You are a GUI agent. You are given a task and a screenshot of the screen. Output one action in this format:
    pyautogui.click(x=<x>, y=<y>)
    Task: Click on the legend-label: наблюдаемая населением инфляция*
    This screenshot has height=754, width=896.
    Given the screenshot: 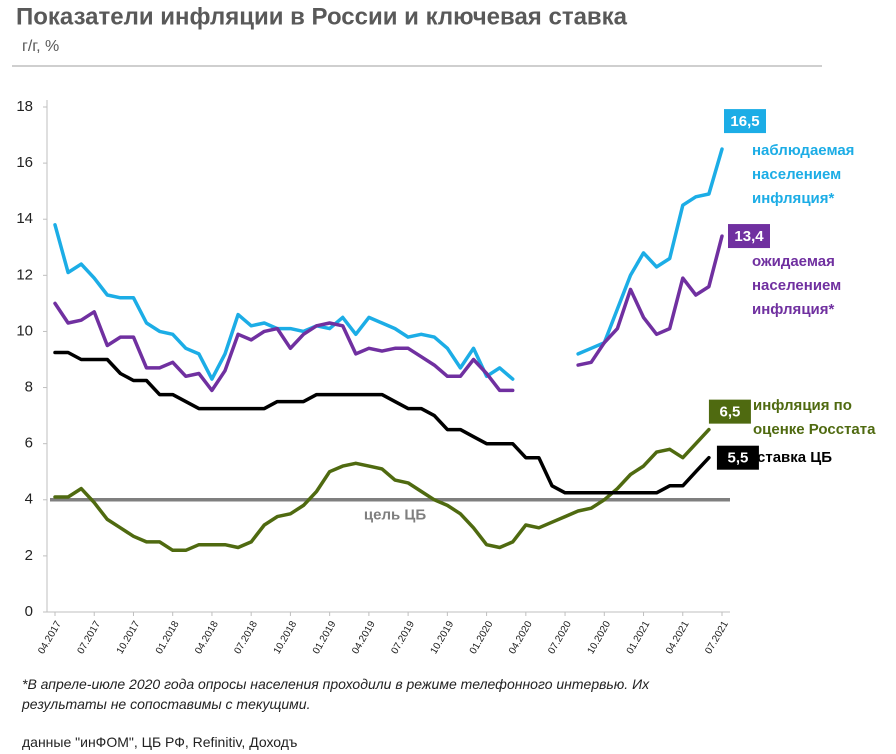 What is the action you would take?
    pyautogui.click(x=803, y=175)
    